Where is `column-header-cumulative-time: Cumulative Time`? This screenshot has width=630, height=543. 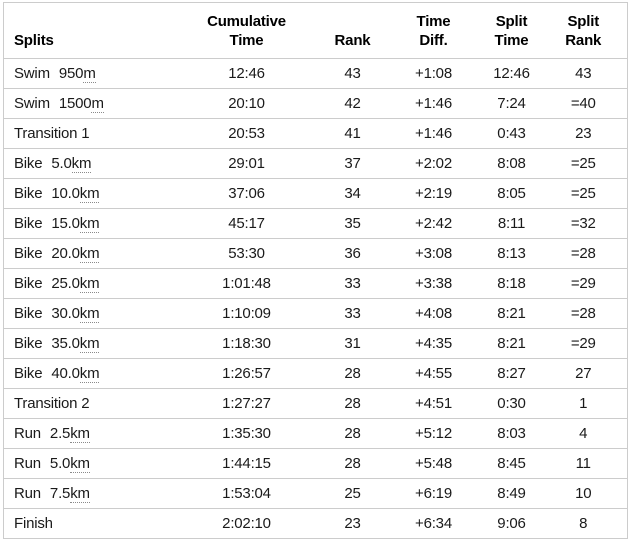 column-header-cumulative-time: Cumulative Time is located at coordinates (246, 30).